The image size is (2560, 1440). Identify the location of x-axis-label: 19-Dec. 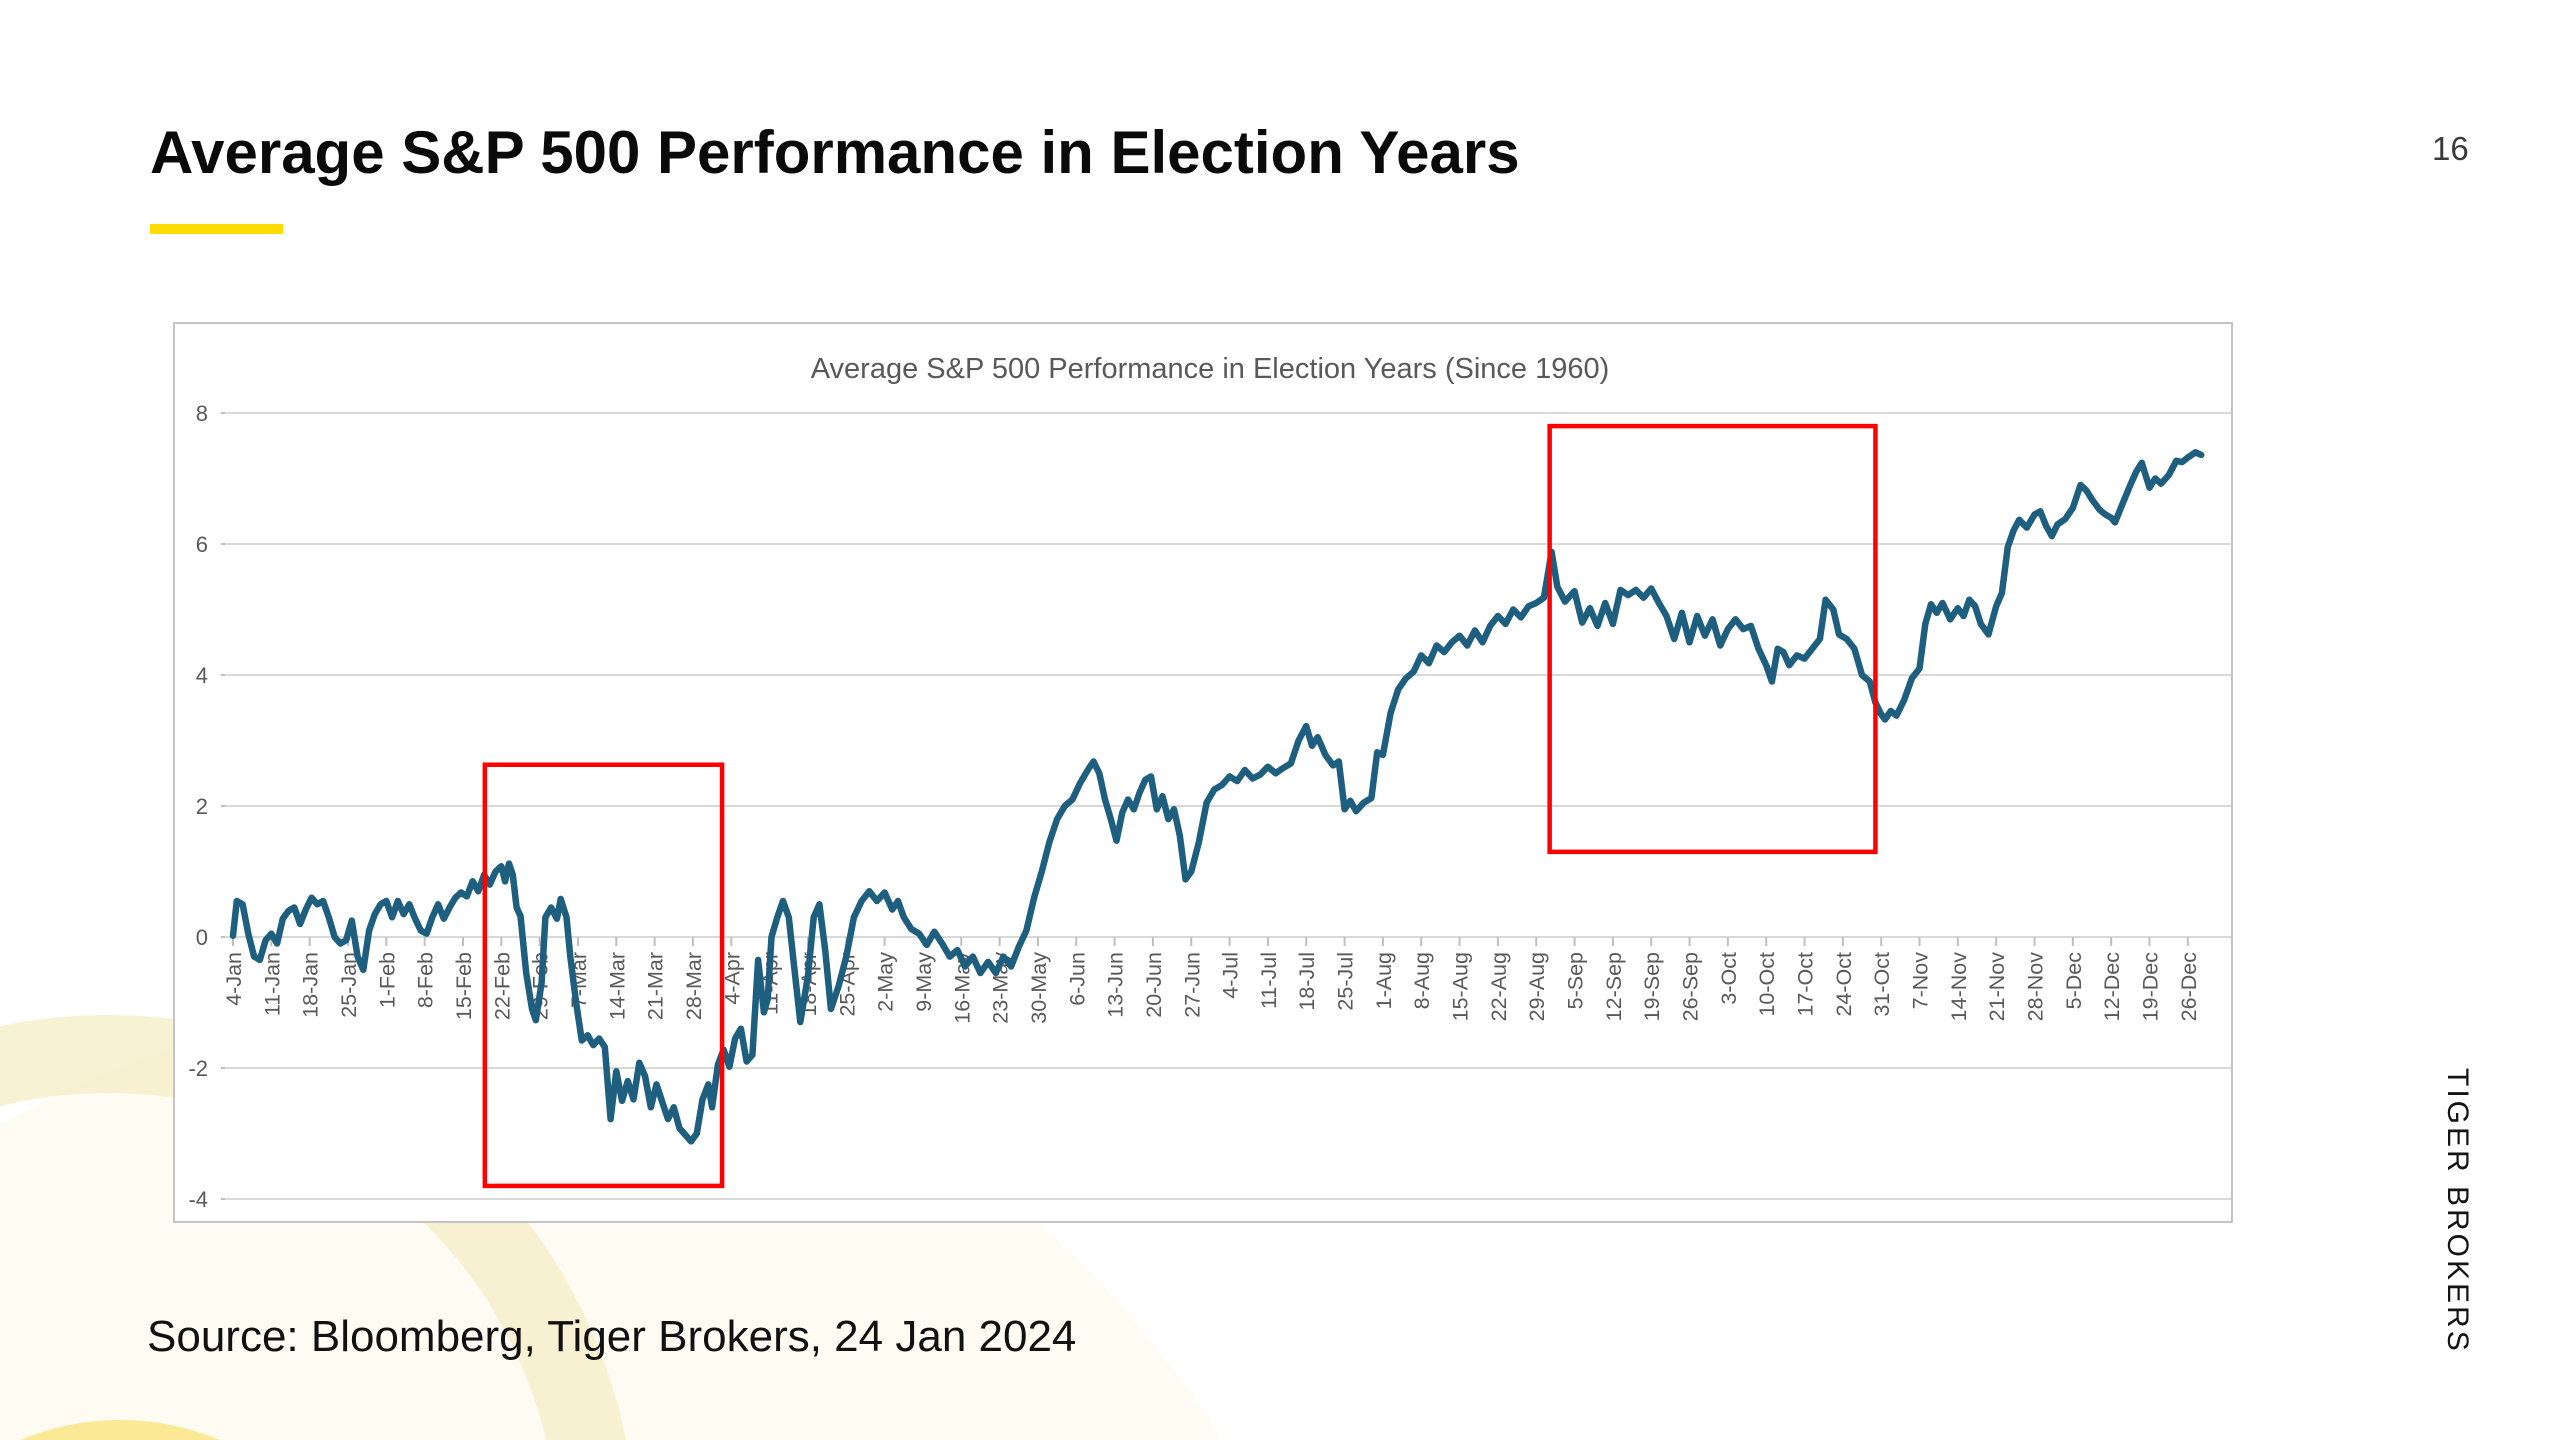
(2151, 987).